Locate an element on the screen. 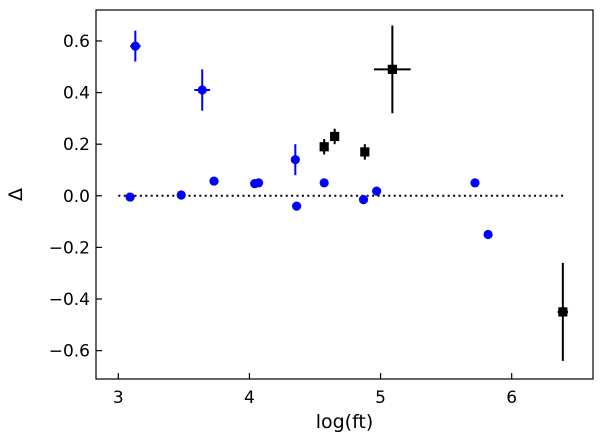 This screenshot has width=602, height=443. y-tick-label: 0.2 is located at coordinates (76, 145).